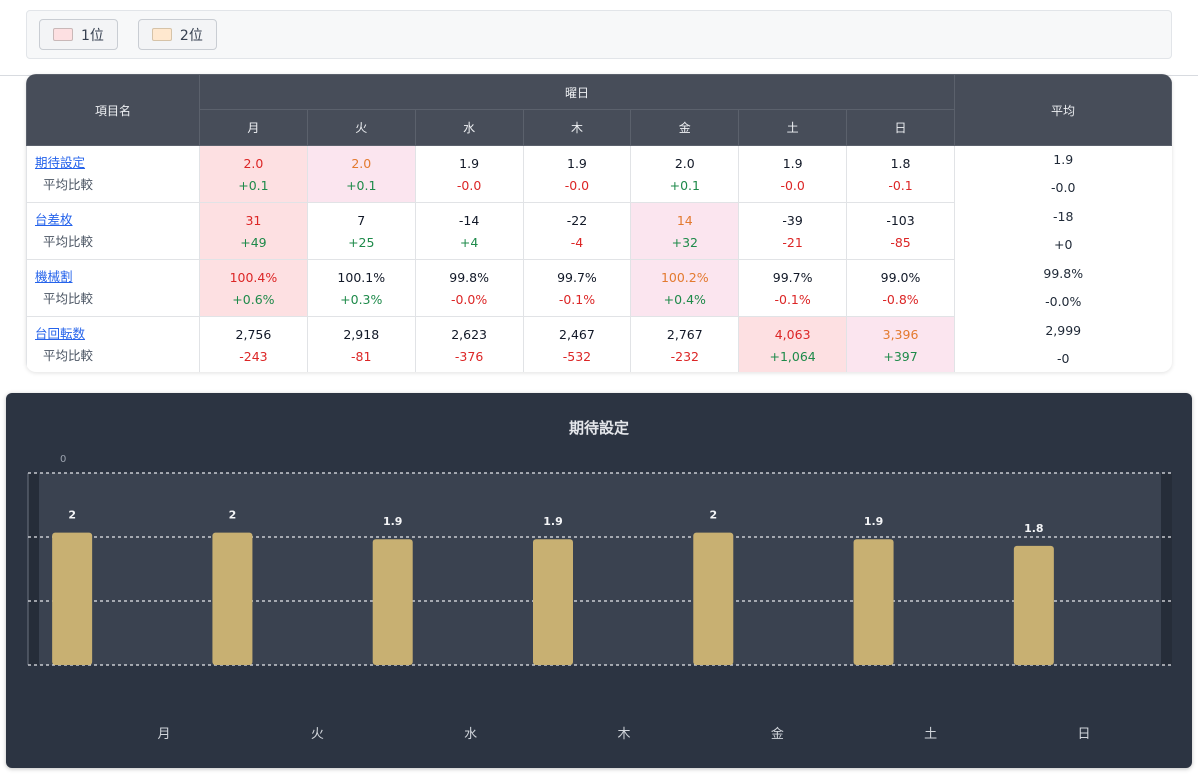  I want to click on cell-diff: -81, so click(361, 356).